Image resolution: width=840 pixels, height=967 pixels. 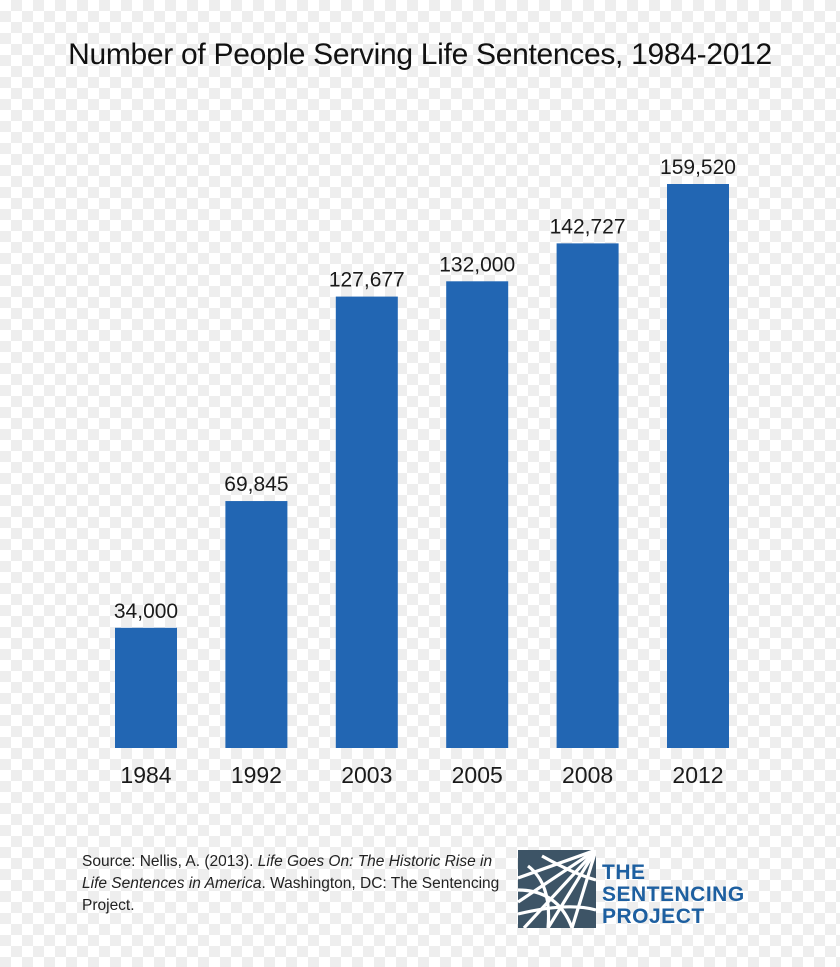 What do you see at coordinates (421, 775) in the screenshot?
I see `category-labels-group: 1984 1992 2003 2005 2008 2012` at bounding box center [421, 775].